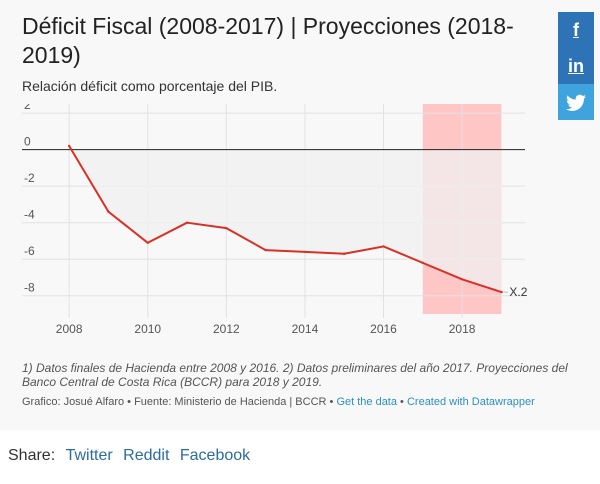 The image size is (600, 484). What do you see at coordinates (462, 329) in the screenshot?
I see `x-tick-label: 2018` at bounding box center [462, 329].